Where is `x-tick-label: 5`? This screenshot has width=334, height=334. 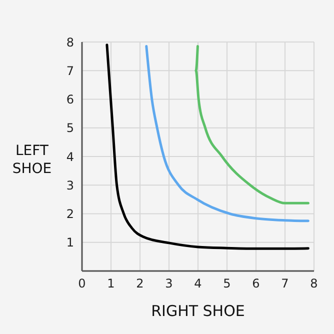
x-tick-label: 5 is located at coordinates (227, 283).